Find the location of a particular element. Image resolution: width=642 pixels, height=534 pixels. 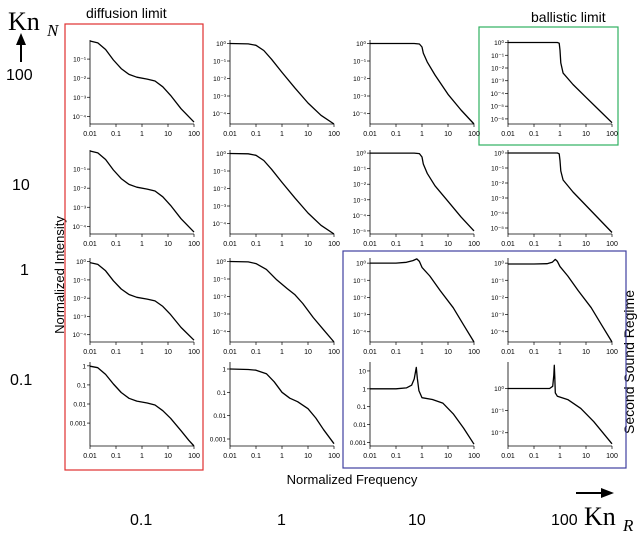

row-label-10: 10 is located at coordinates (21, 185).